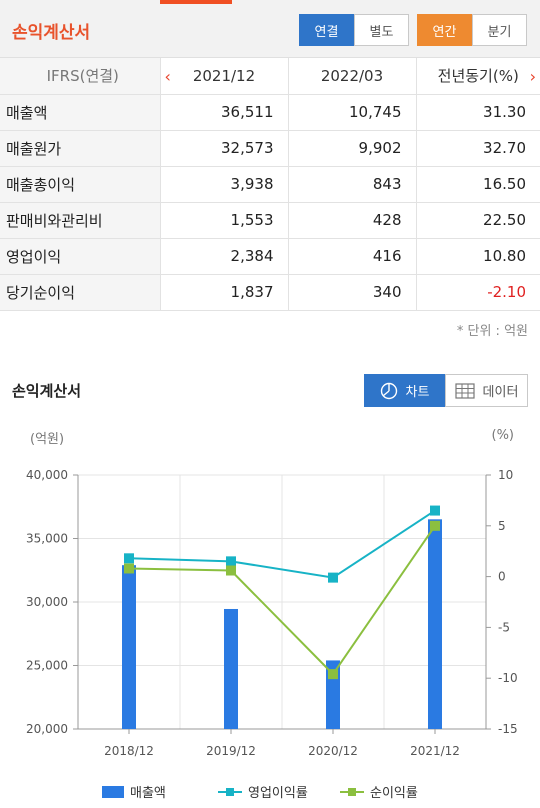 This screenshot has height=808, width=540. I want to click on right-tick-label: 10, so click(505, 475).